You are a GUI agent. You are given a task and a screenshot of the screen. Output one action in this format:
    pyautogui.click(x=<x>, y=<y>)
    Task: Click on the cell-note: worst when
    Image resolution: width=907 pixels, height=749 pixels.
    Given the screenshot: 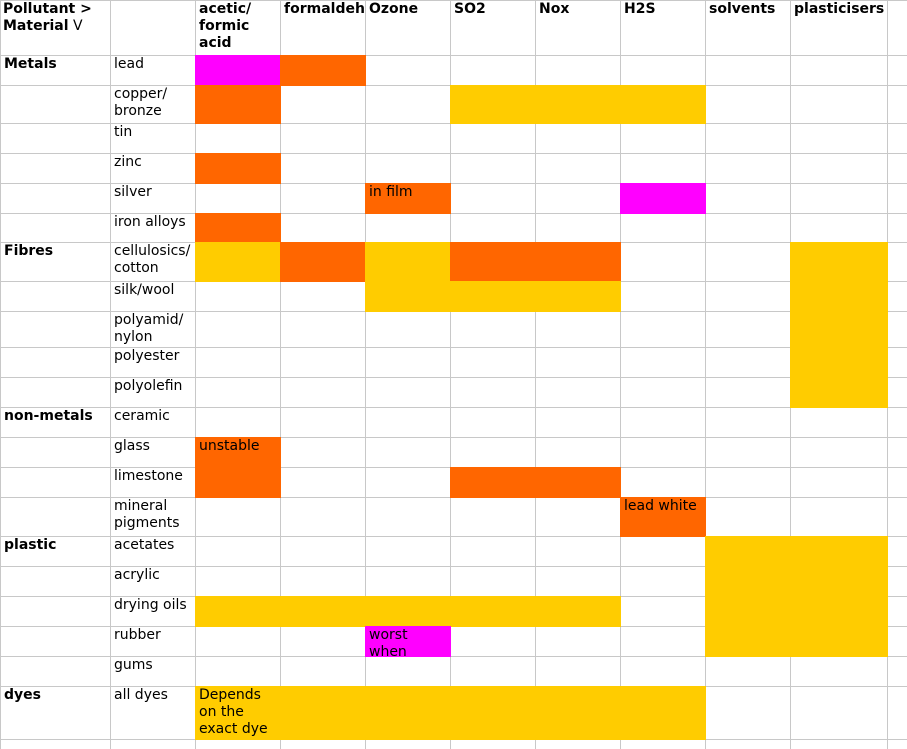 What is the action you would take?
    pyautogui.click(x=388, y=641)
    